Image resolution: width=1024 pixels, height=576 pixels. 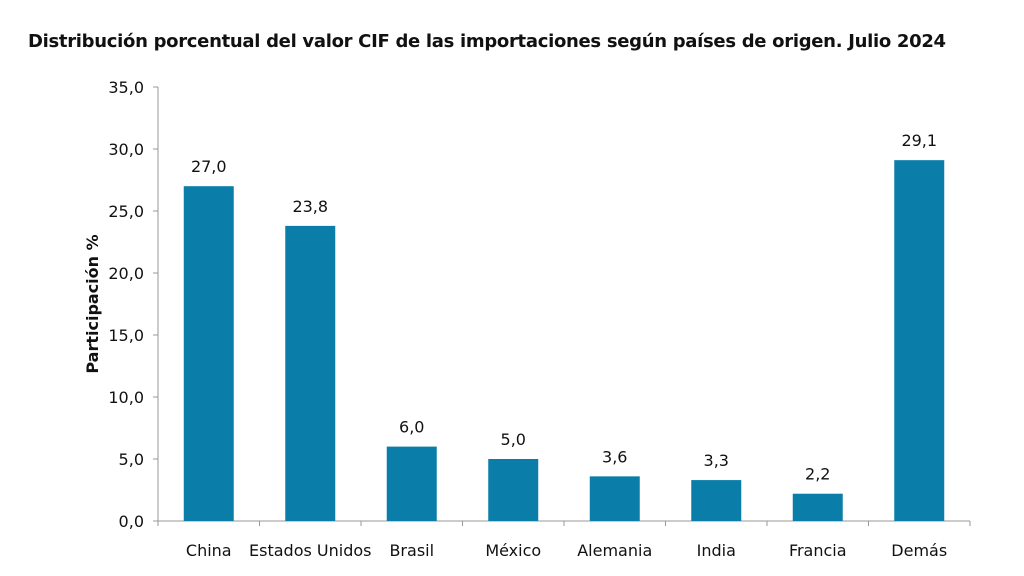 I want to click on y-axis-label: Participación %, so click(x=92, y=303).